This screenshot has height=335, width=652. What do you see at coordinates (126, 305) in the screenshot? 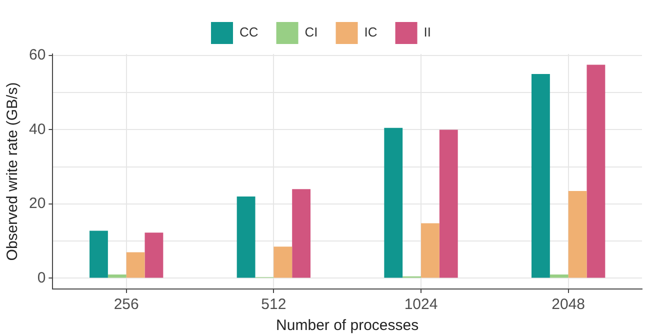
I see `x-tick-label: 256` at bounding box center [126, 305].